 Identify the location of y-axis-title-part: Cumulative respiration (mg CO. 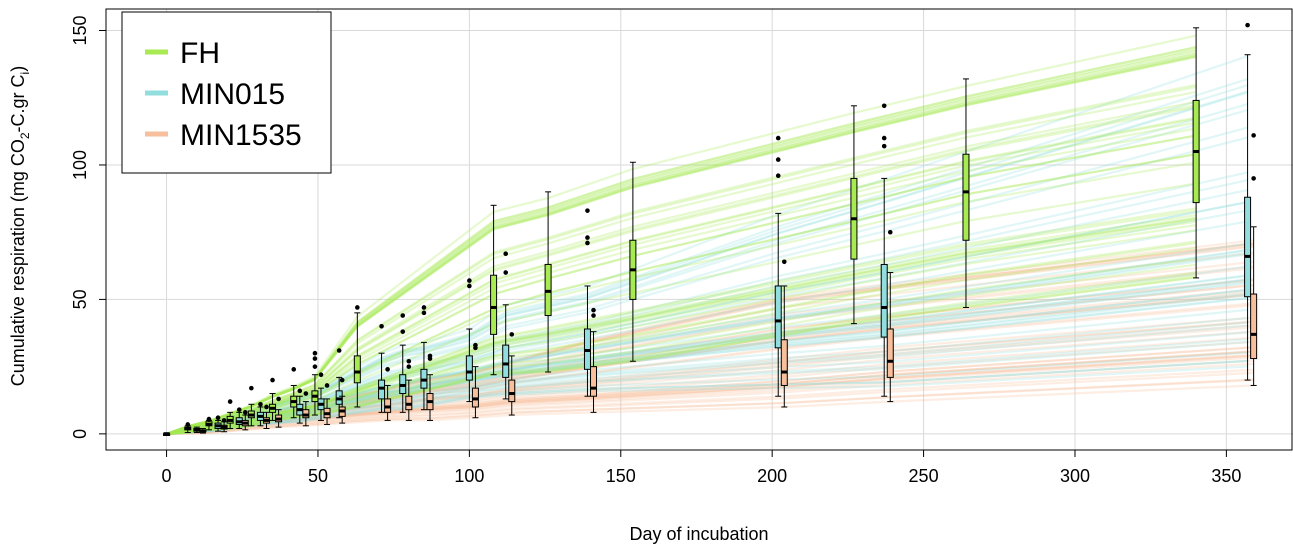
(18, 262).